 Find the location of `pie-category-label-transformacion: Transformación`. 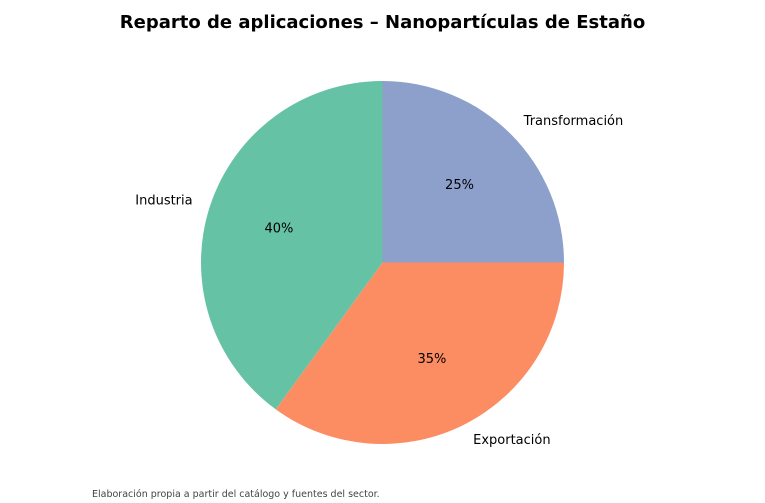

pie-category-label-transformacion: Transformación is located at coordinates (573, 121).